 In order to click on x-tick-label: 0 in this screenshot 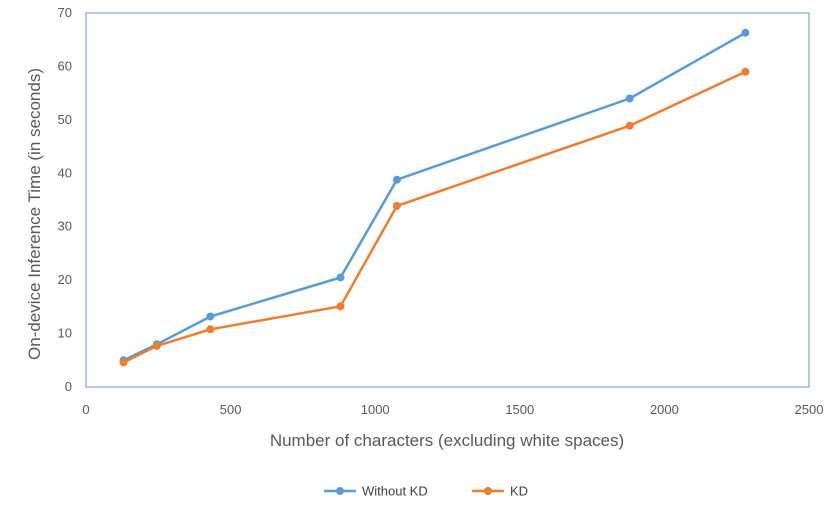, I will do `click(85, 409)`.